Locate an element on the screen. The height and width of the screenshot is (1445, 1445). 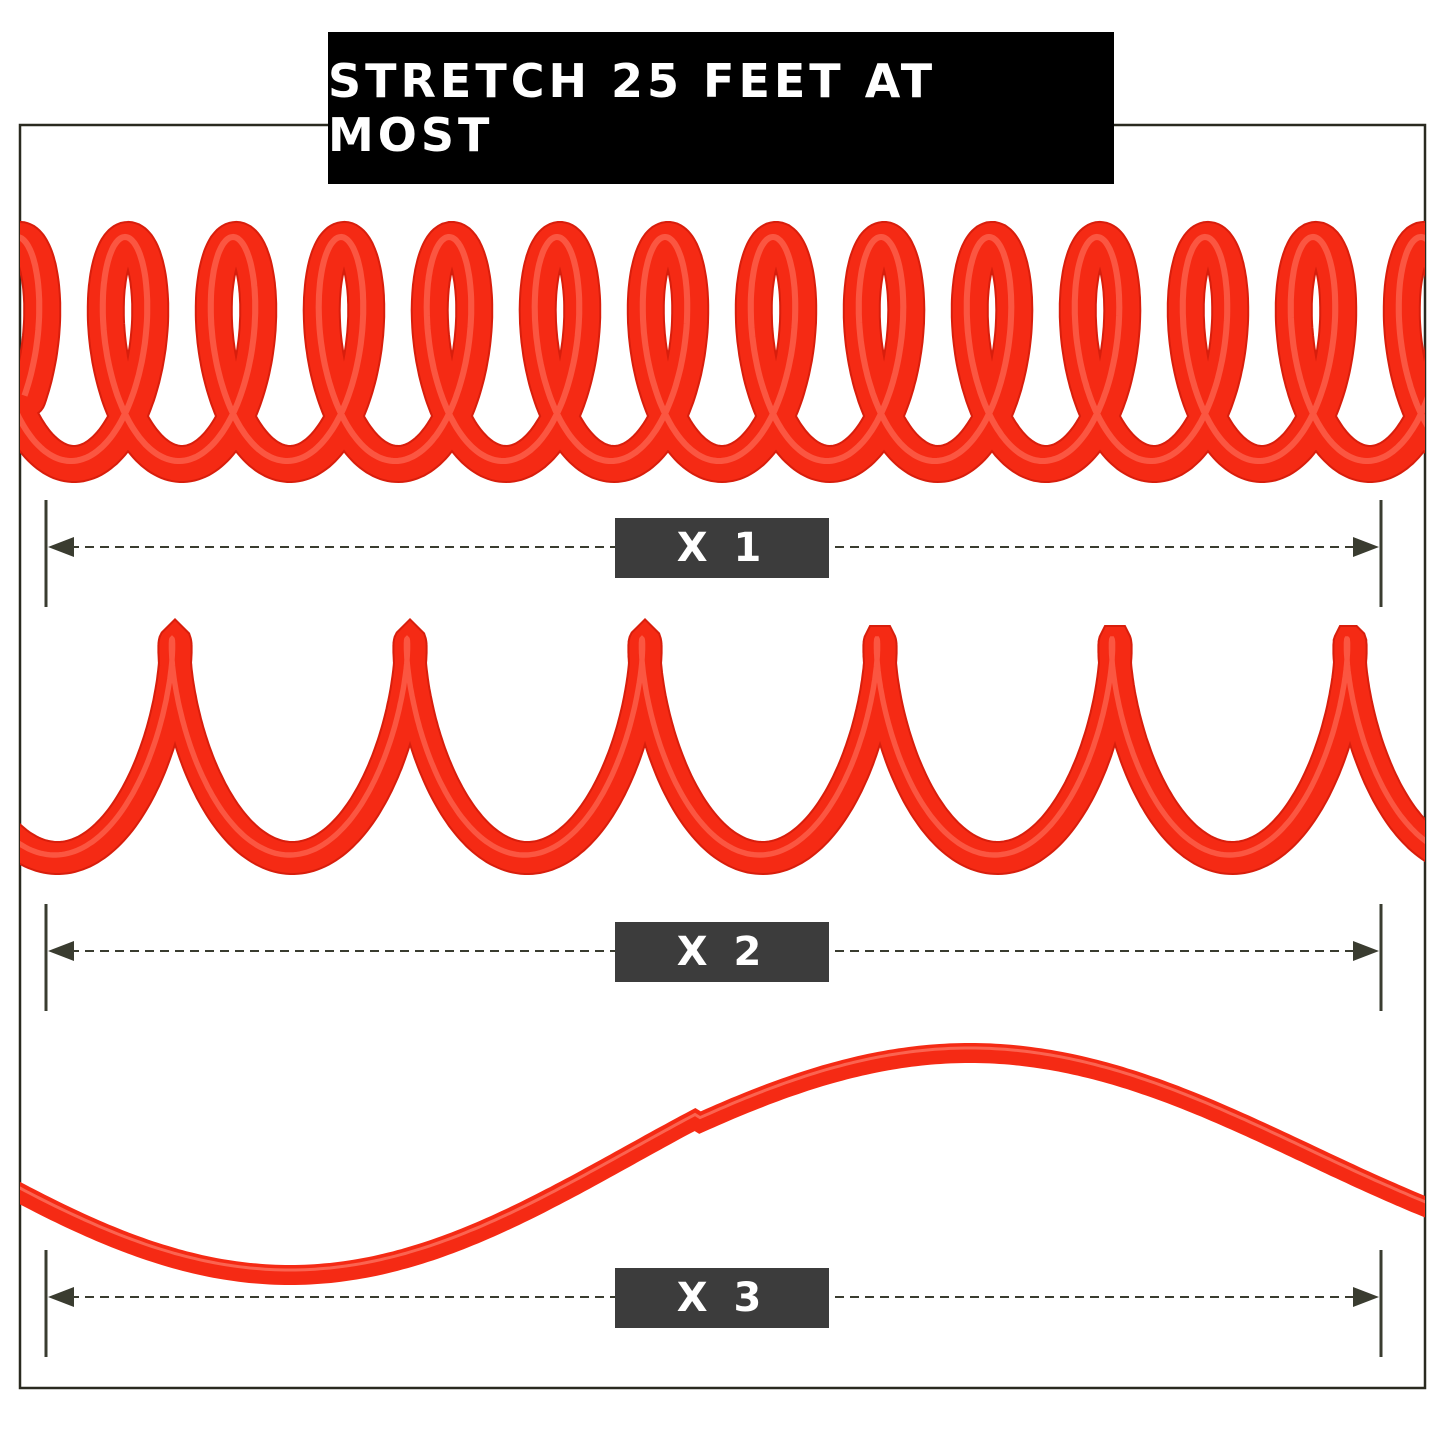
stretch-label-x1: X 1 is located at coordinates (722, 548).